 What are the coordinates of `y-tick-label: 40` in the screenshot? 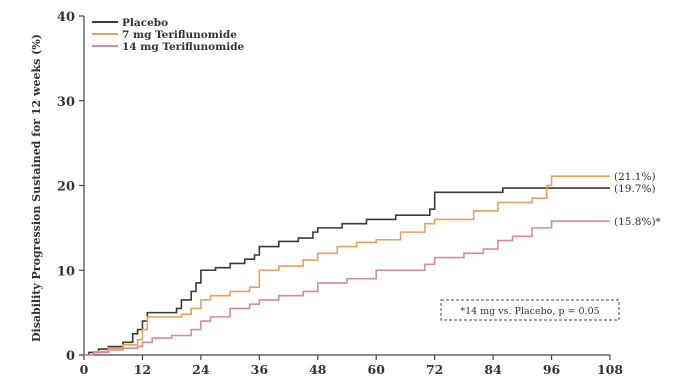 It's located at (66, 17).